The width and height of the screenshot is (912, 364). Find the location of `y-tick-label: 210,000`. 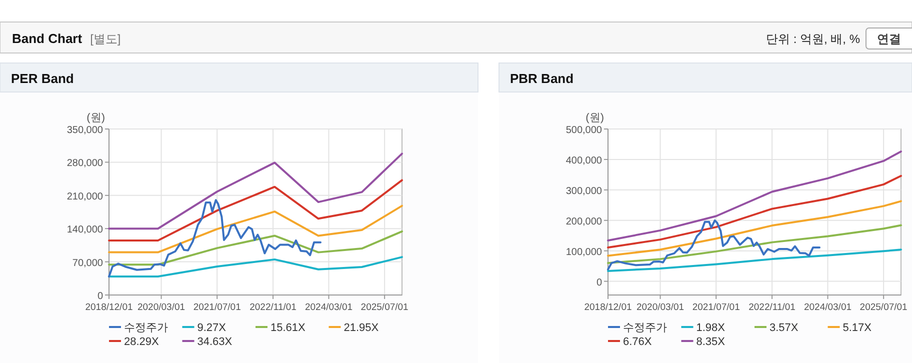

y-tick-label: 210,000 is located at coordinates (85, 196).